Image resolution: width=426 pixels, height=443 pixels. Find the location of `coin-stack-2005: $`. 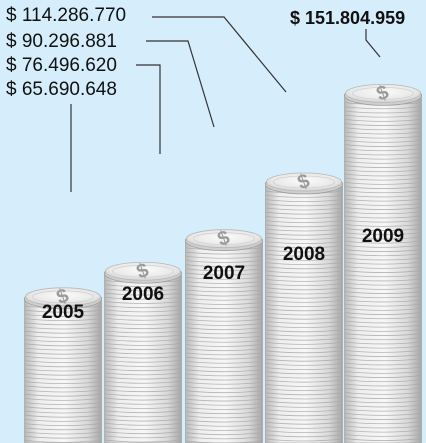

coin-stack-2005: $ is located at coordinates (63, 364).